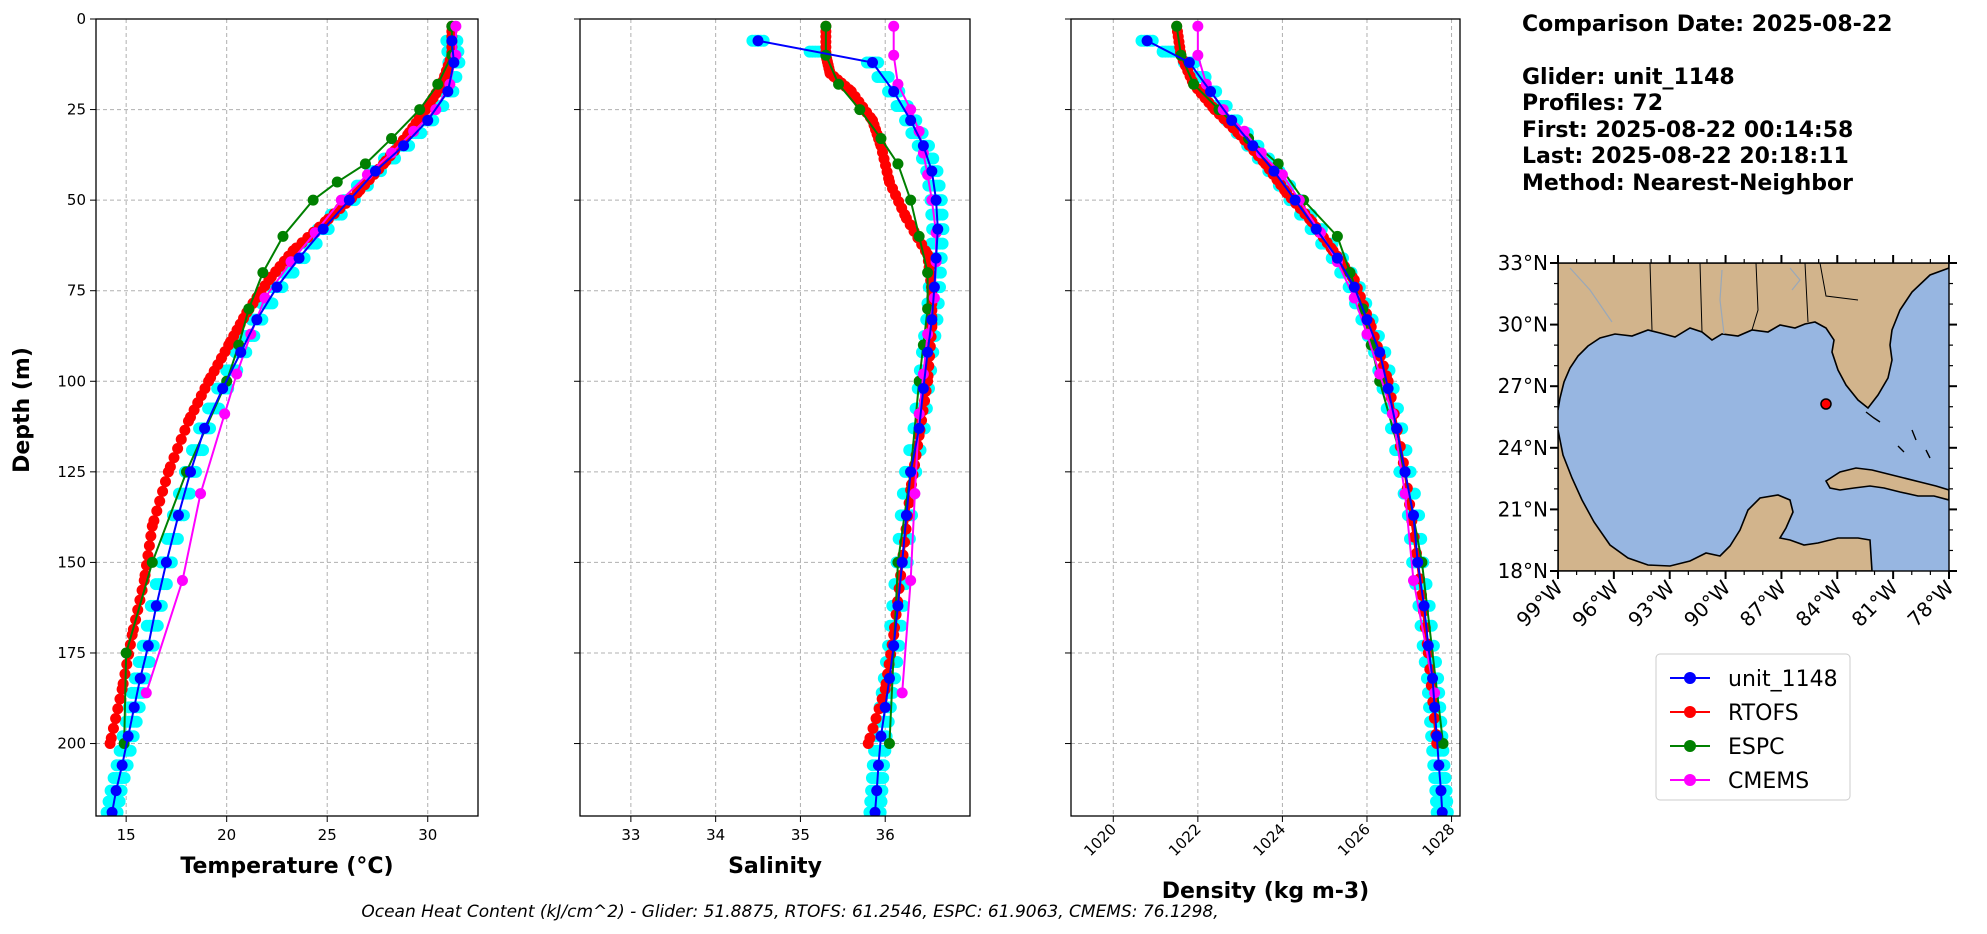  I want to click on profile-count: Profiles: 72, so click(1593, 103).